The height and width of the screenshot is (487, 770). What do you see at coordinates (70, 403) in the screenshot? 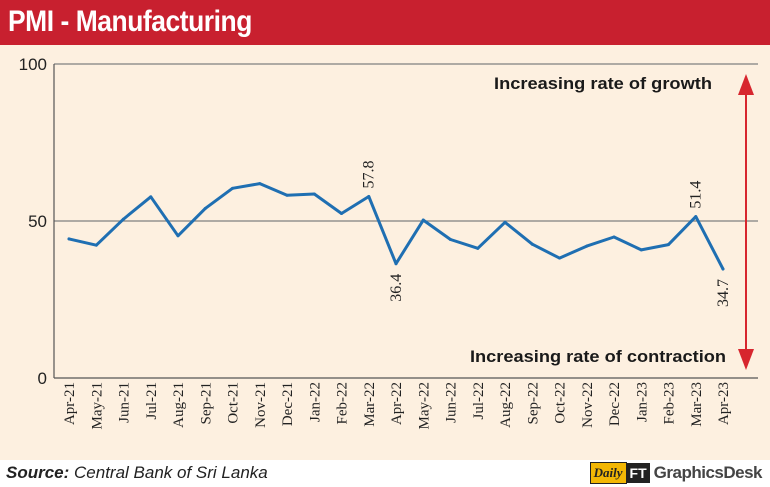
I see `x-tick-label-Apr-21: Apr-21` at bounding box center [70, 403].